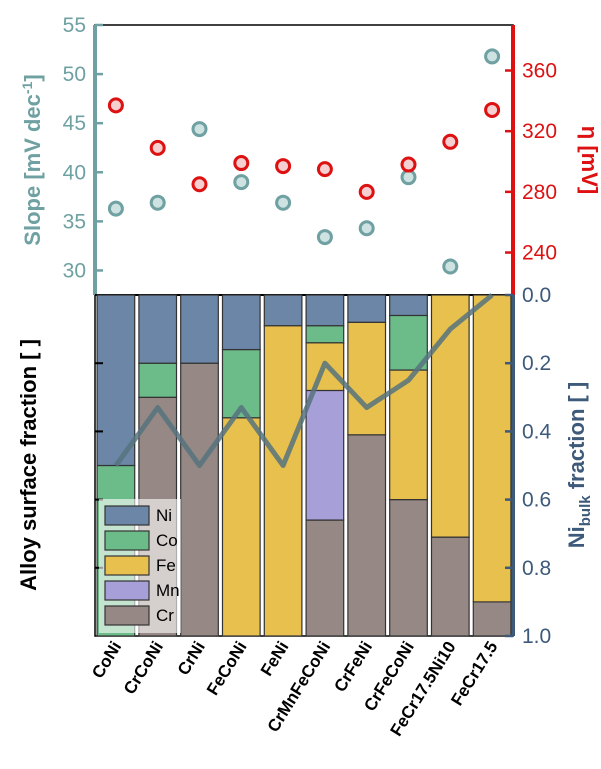 This screenshot has height=769, width=601. I want to click on bar-mn-crmnfeconi, so click(325, 455).